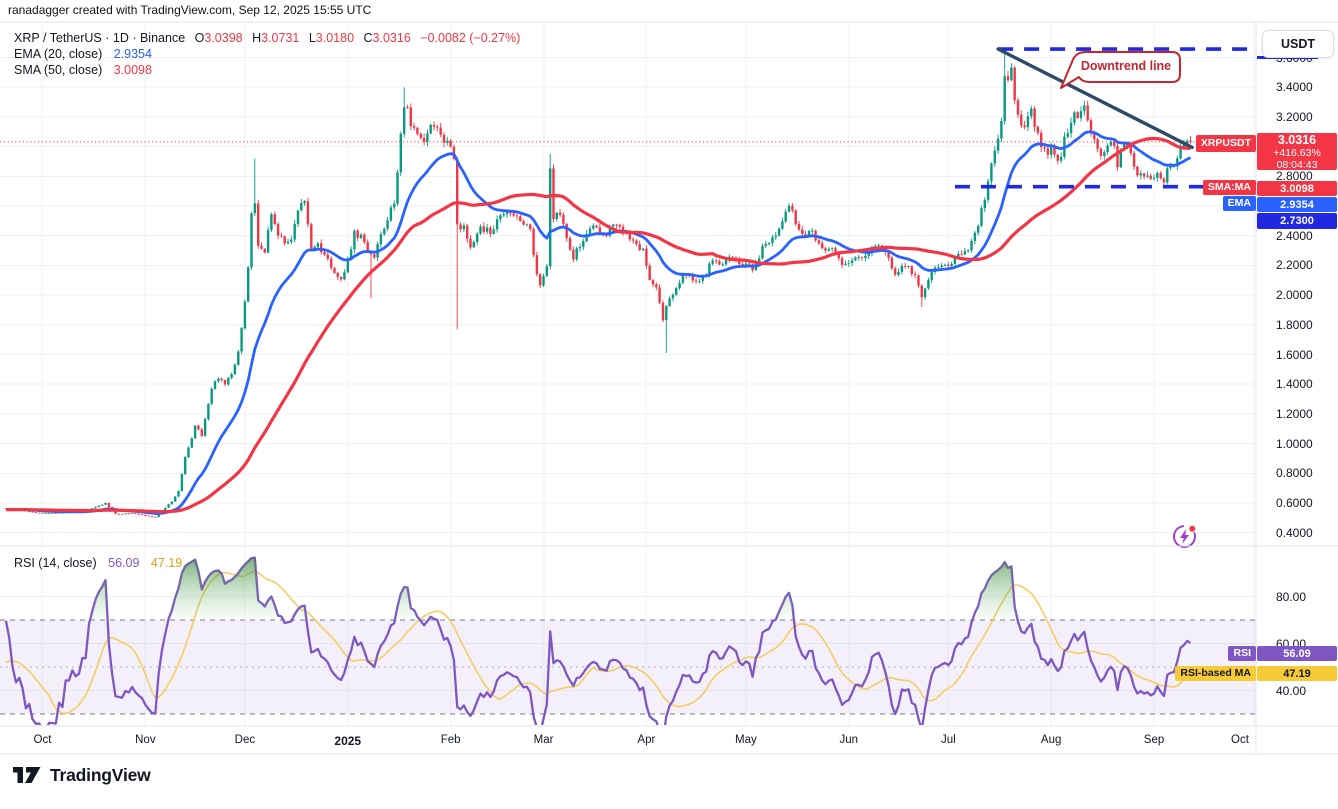  What do you see at coordinates (348, 741) in the screenshot?
I see `time-tick: 2025` at bounding box center [348, 741].